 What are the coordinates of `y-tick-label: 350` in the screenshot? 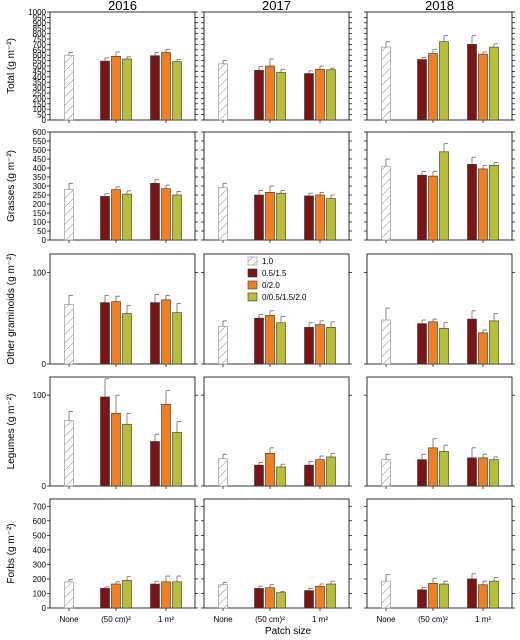 It's located at (40, 82).